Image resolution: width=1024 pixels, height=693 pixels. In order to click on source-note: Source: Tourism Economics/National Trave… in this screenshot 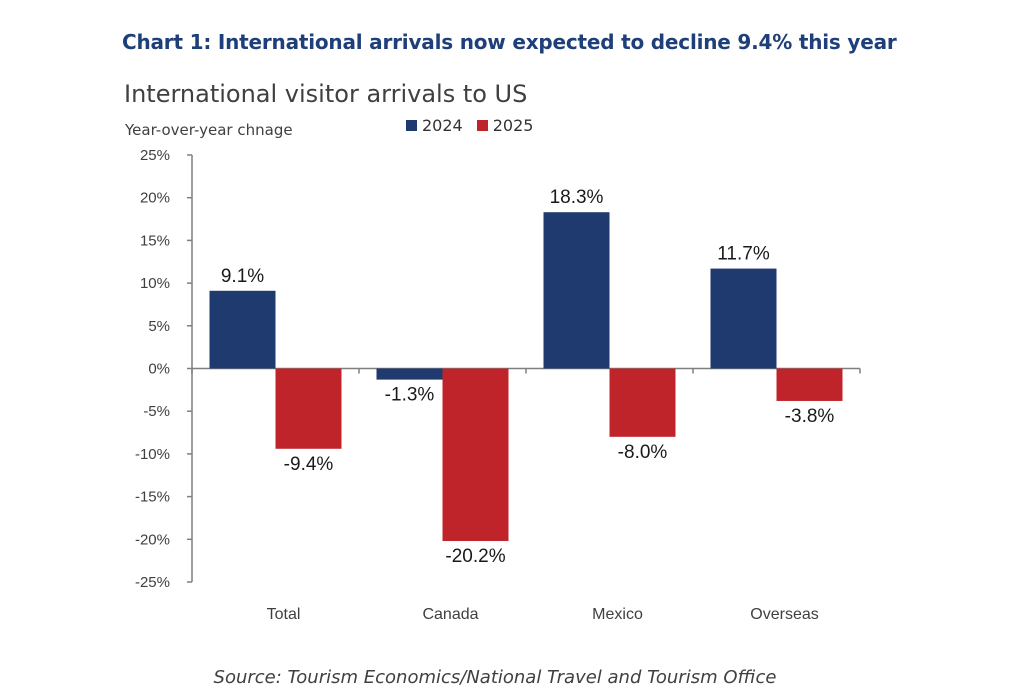, I will do `click(495, 677)`.